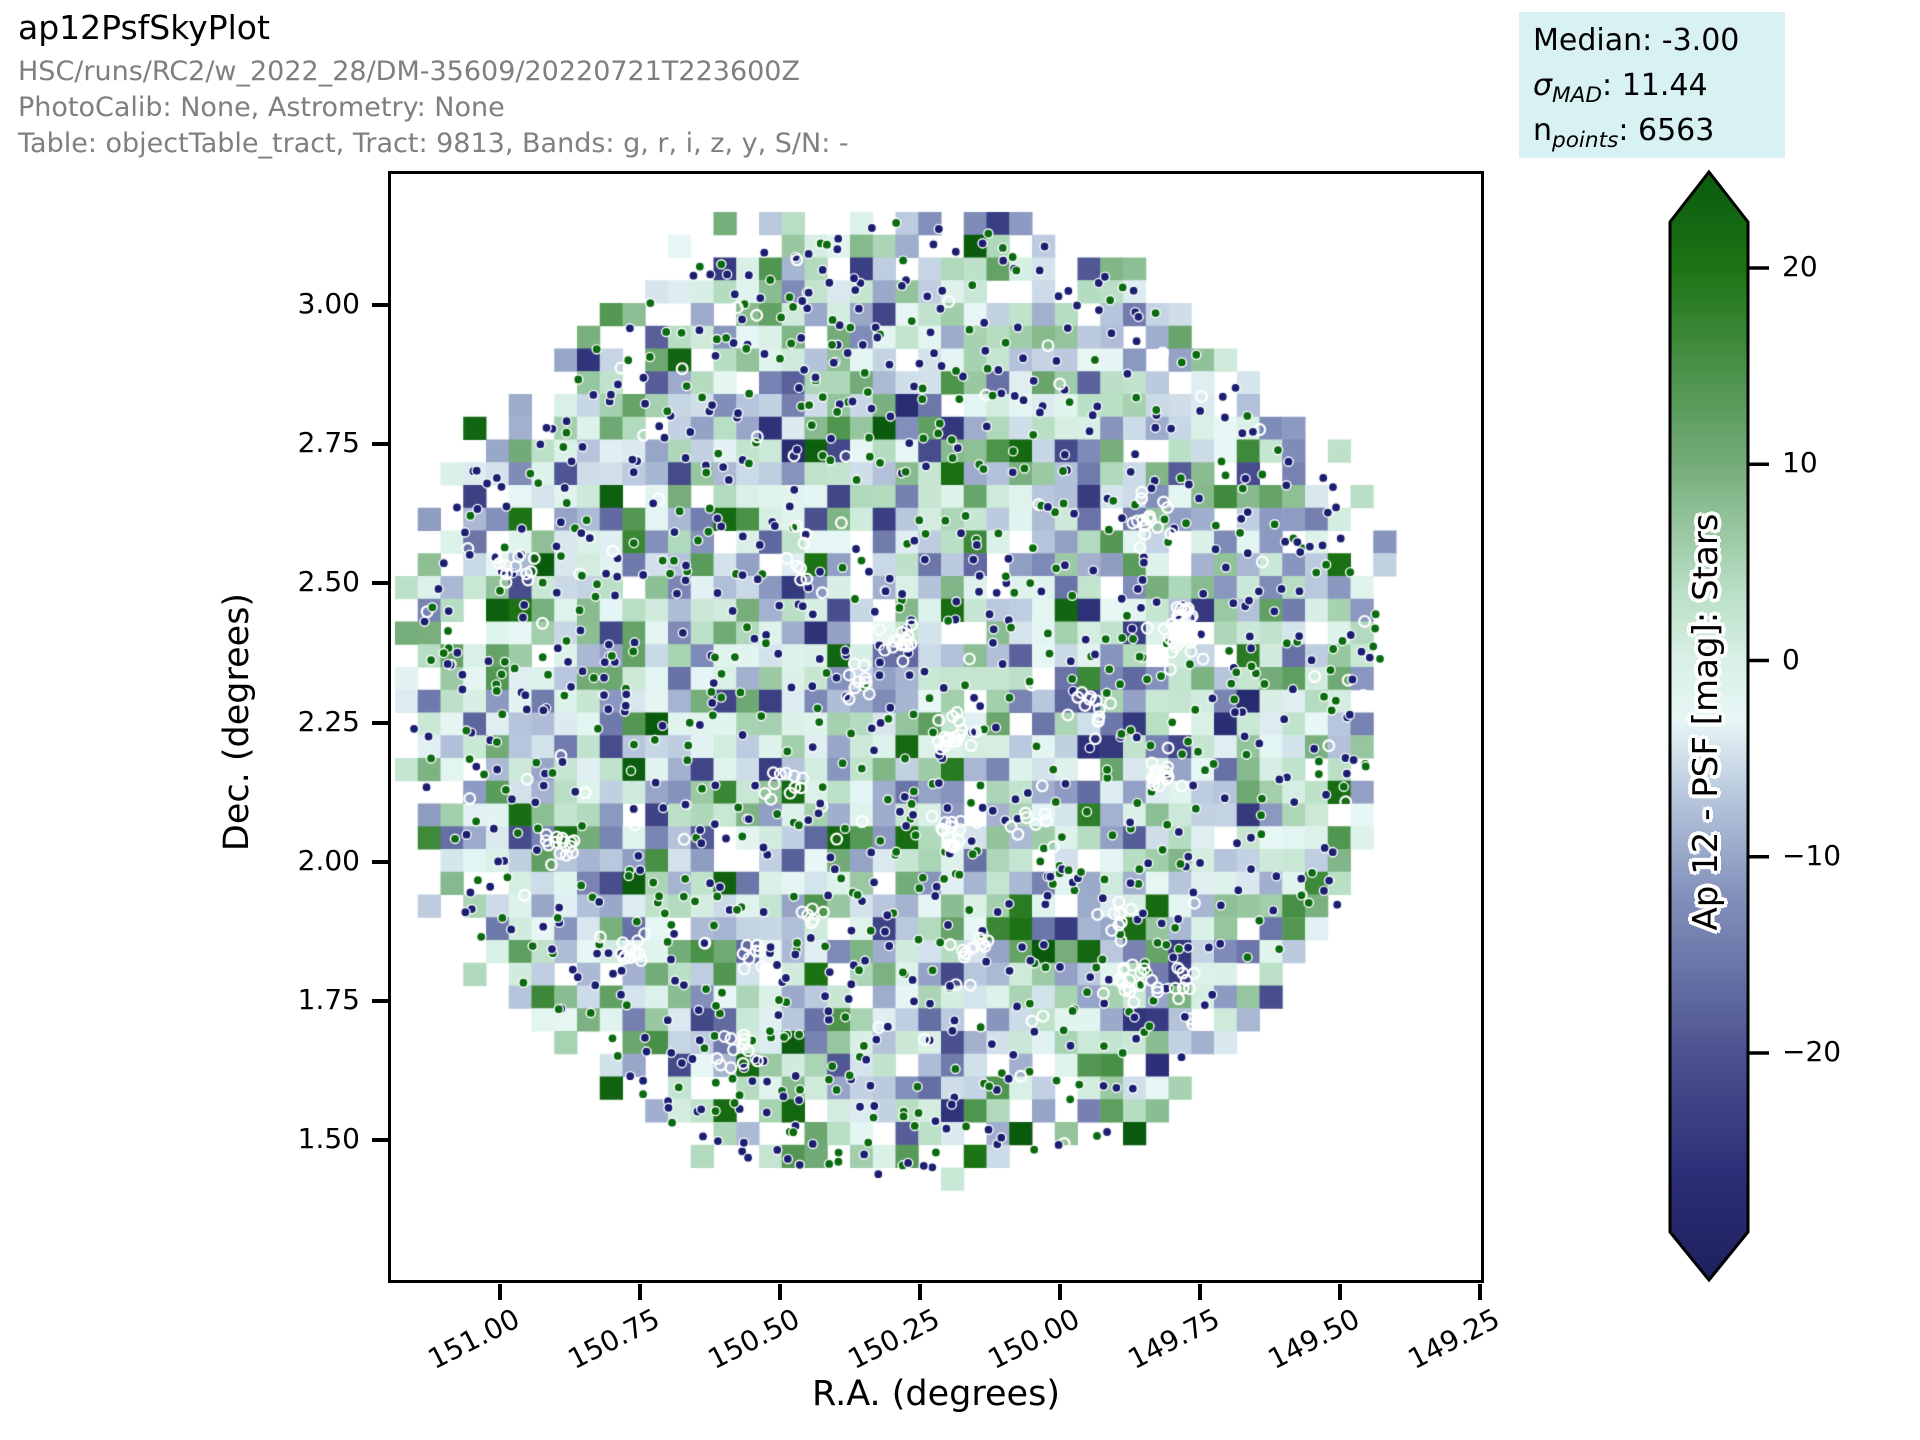  I want to click on y-tick-label: 1.75, so click(328, 999).